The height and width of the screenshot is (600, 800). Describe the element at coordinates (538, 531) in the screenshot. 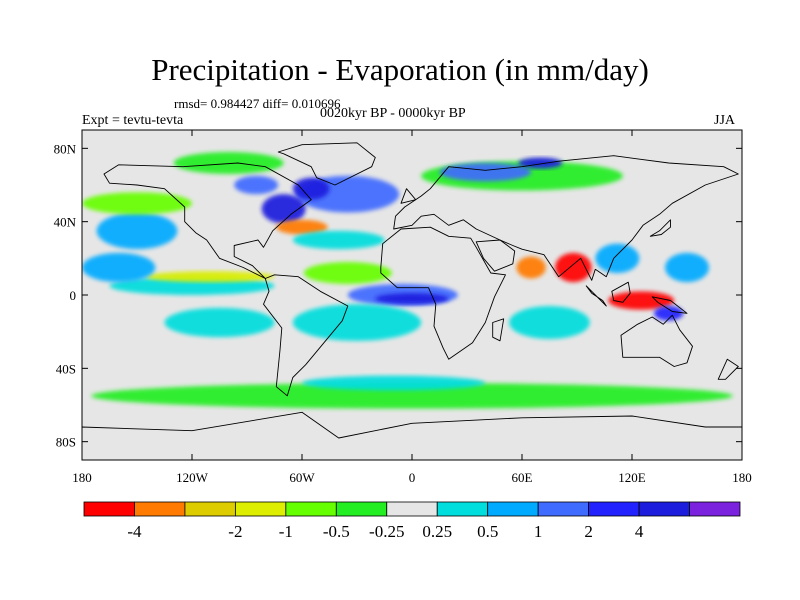

I see `colorbar-label: 1` at that location.